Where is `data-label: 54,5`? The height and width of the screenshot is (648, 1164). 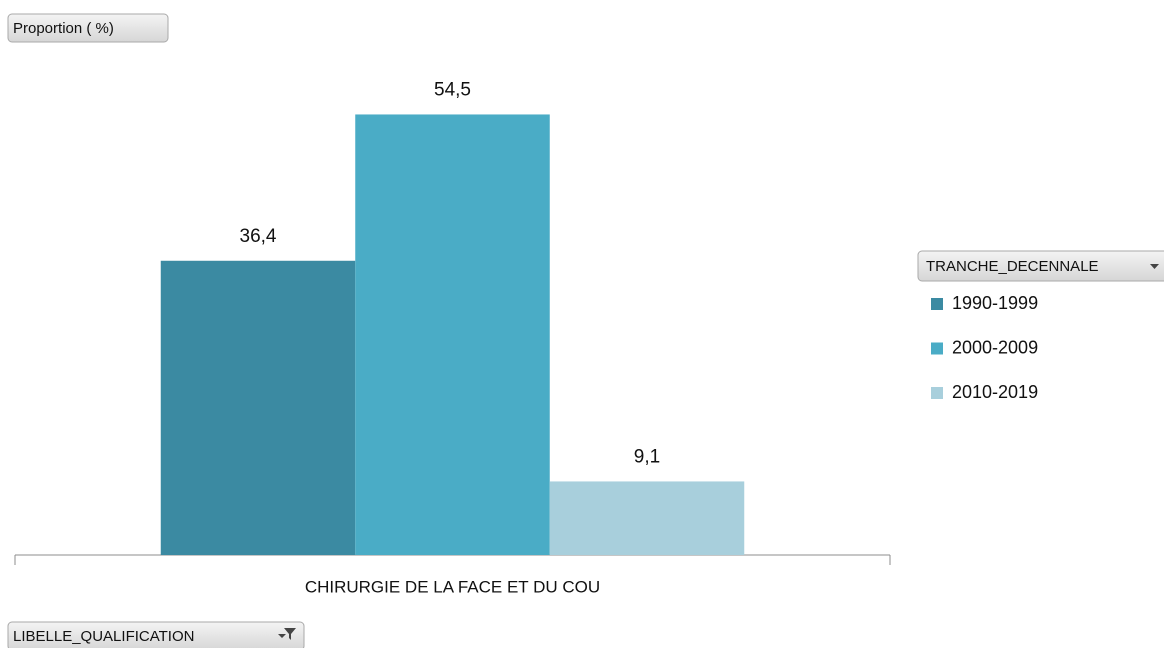 data-label: 54,5 is located at coordinates (452, 89).